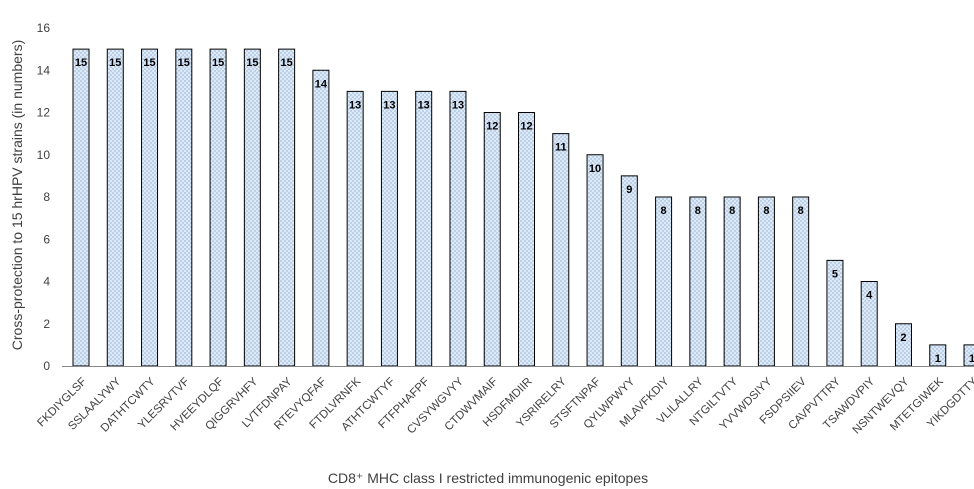 This screenshot has width=974, height=489. Describe the element at coordinates (732, 281) in the screenshot. I see `bar-ntgiltvty` at that location.